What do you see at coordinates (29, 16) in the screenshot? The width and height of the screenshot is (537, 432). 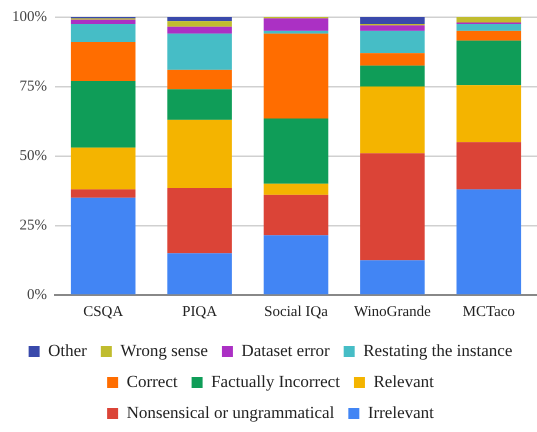 I see `y-tick-label: 100%` at bounding box center [29, 16].